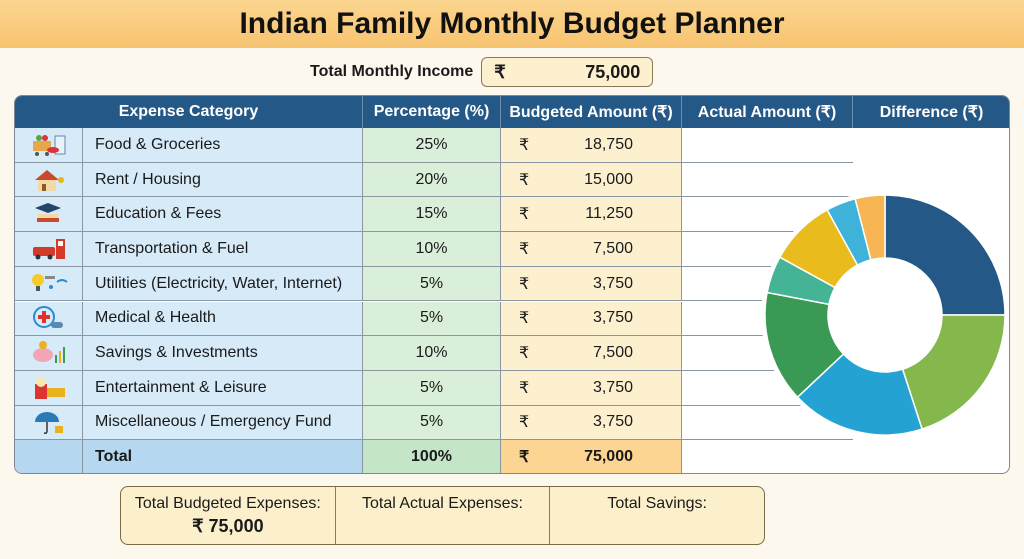 This screenshot has width=1024, height=559. I want to click on popcorn-ticket-icon, so click(49, 387).